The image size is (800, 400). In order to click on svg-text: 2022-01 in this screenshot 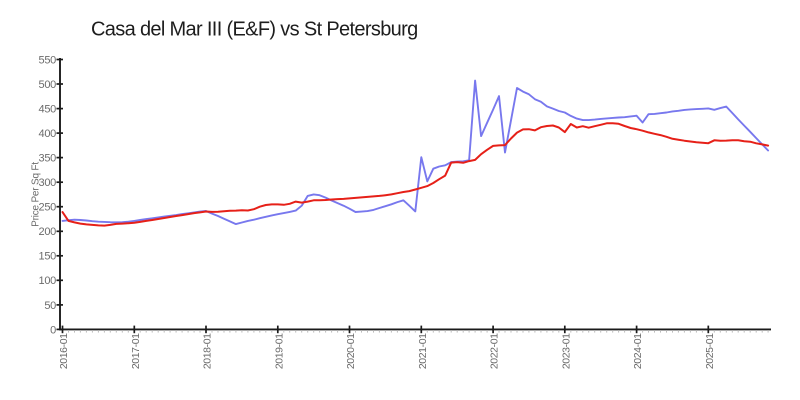, I will do `click(495, 351)`.